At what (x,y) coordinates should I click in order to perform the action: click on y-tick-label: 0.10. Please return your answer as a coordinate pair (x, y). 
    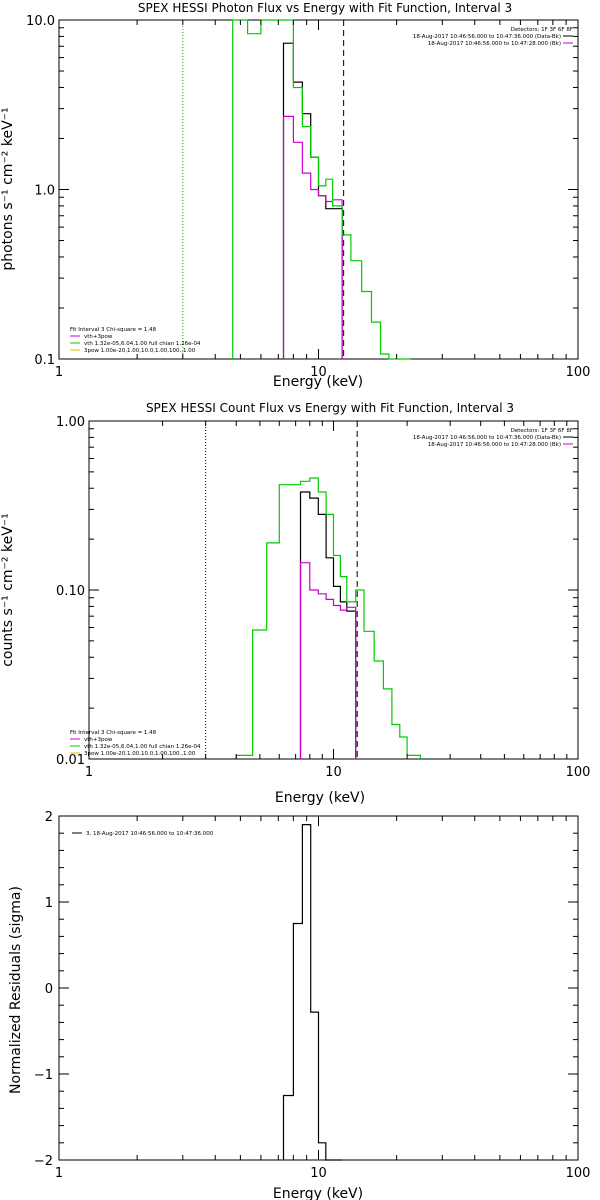
    Looking at the image, I should click on (70, 591).